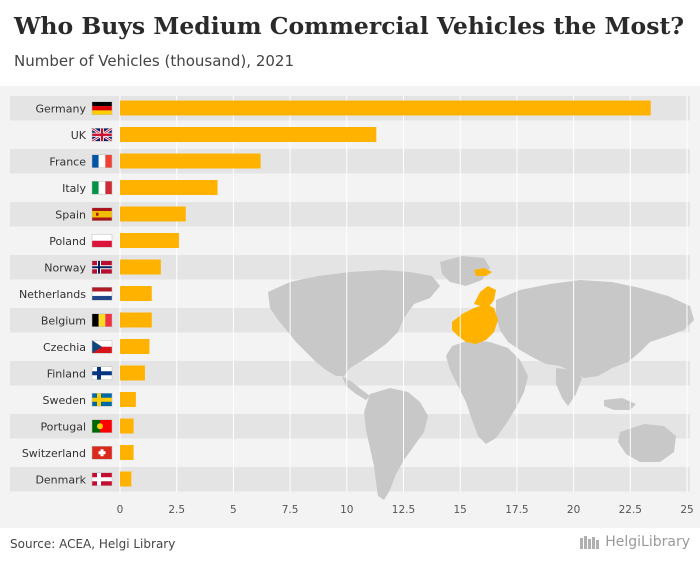  I want to click on bar-switzerland, so click(127, 452).